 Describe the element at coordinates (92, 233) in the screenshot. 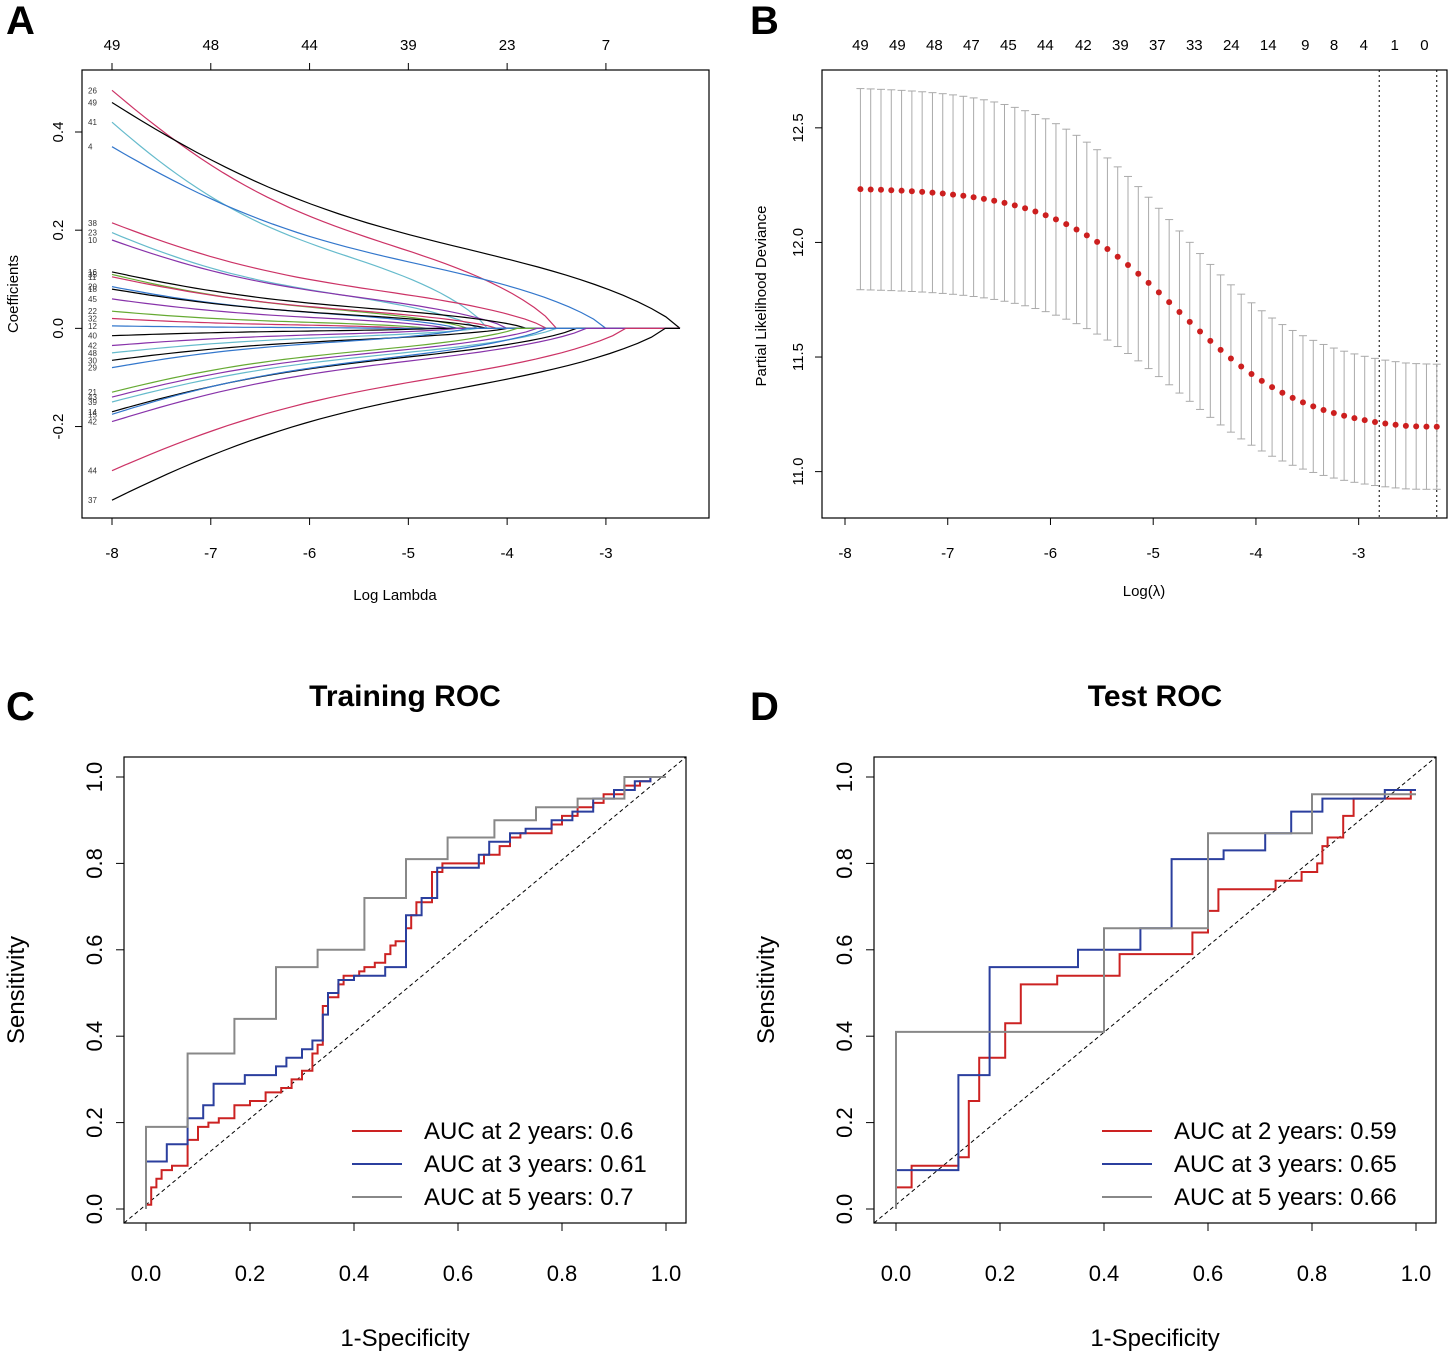

I see `panel-a-path-label: 23` at that location.